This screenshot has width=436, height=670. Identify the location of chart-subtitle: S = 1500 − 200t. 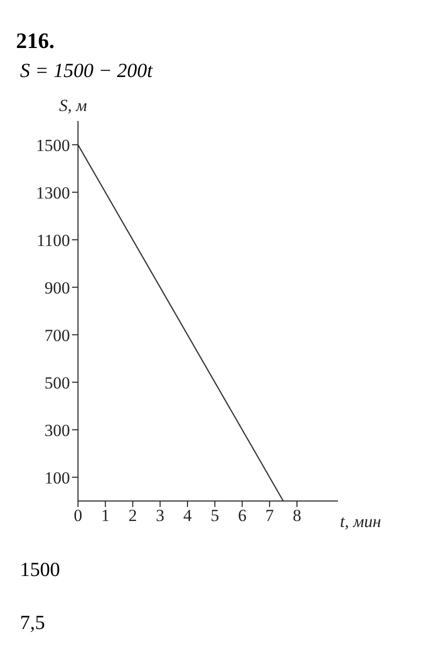
(87, 71).